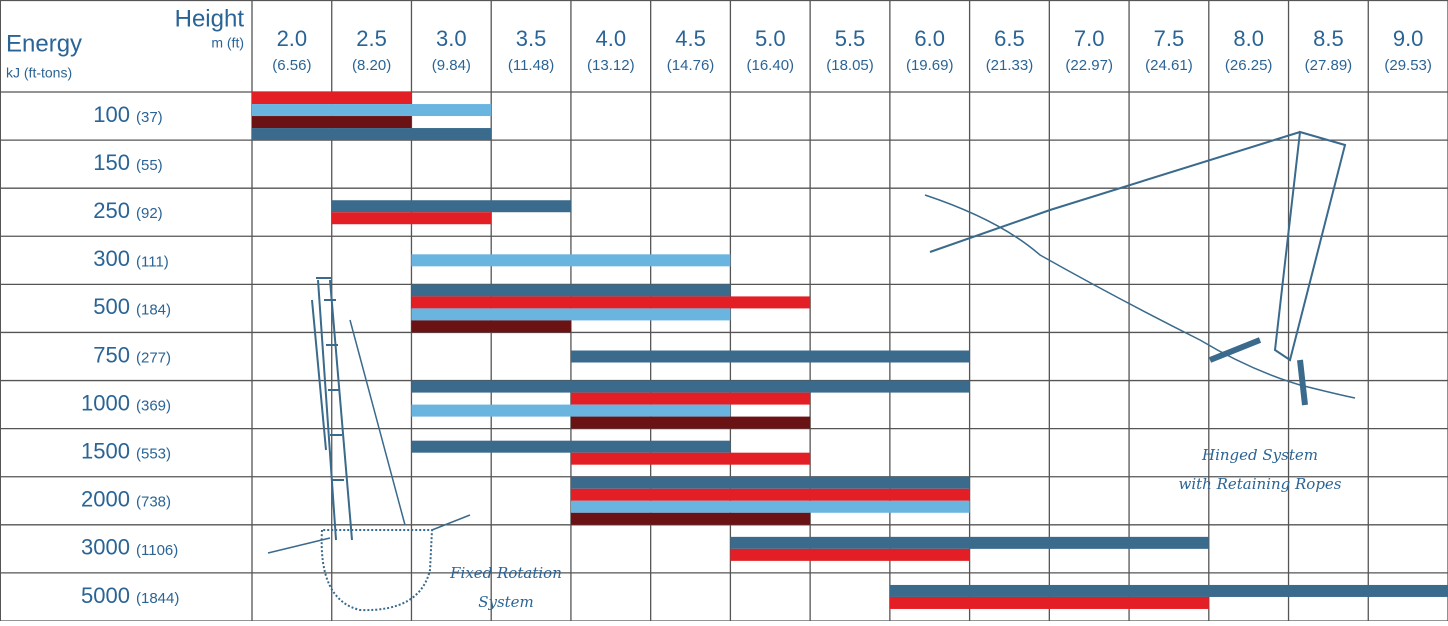  I want to click on column-label: 8.0, so click(1248, 38).